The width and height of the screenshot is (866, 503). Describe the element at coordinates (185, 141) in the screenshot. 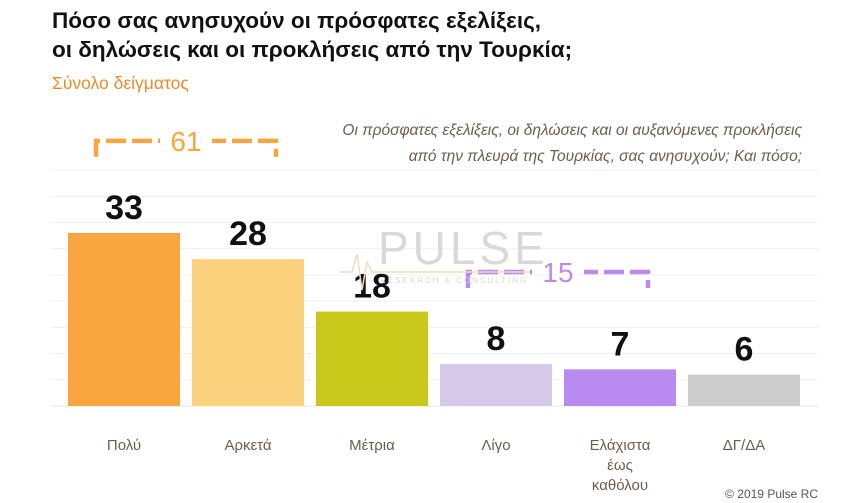

I see `bracket-label: 61` at that location.